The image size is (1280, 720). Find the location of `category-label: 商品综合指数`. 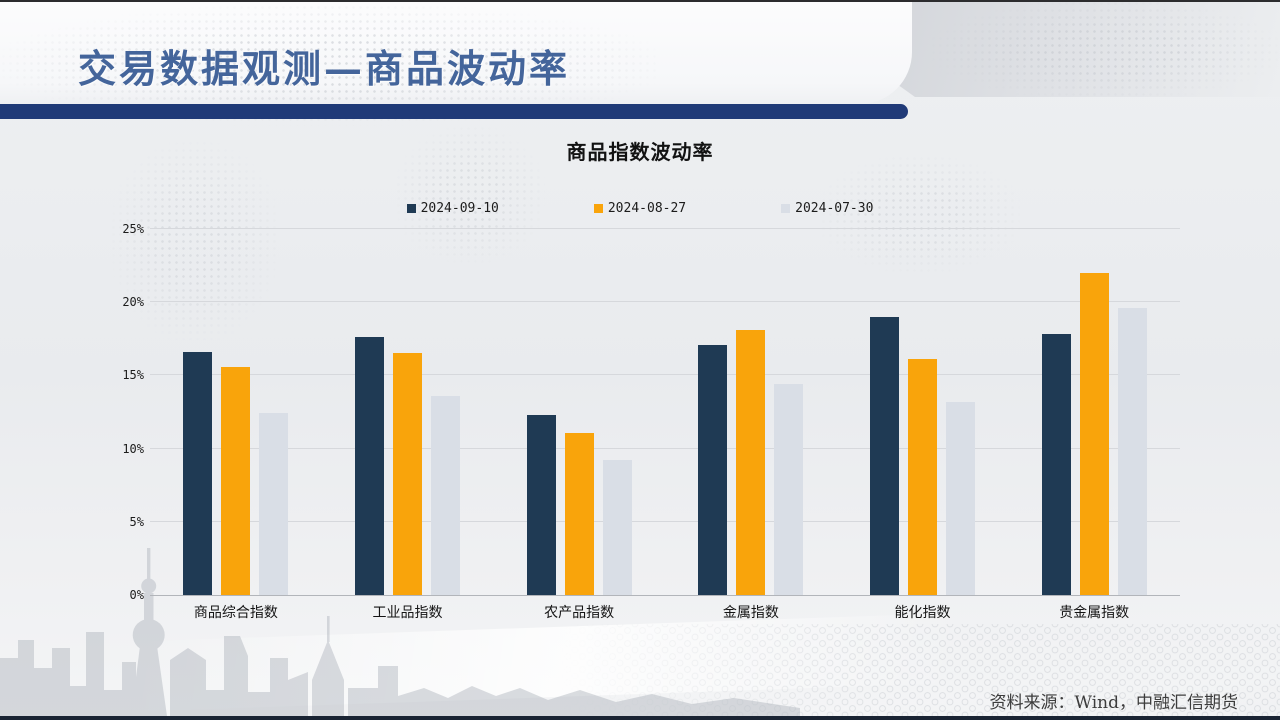

category-label: 商品综合指数 is located at coordinates (235, 613).